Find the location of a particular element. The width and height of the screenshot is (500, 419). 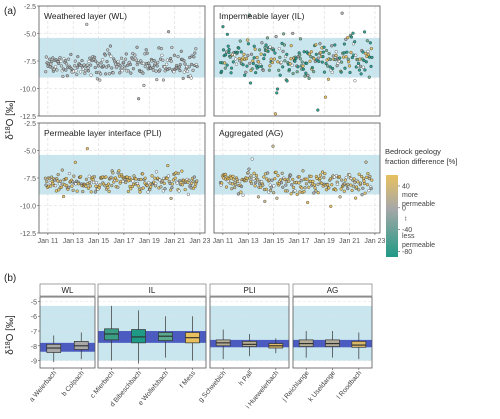

x-tick-label: a Weierbach is located at coordinates (43, 387).